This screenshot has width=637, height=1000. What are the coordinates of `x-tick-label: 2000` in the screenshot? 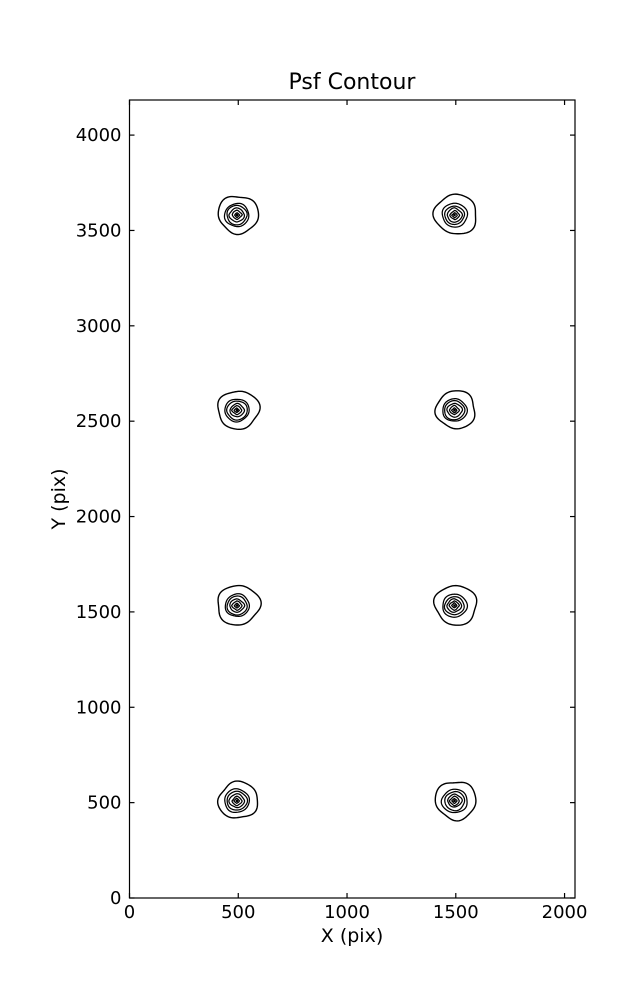 It's located at (565, 912).